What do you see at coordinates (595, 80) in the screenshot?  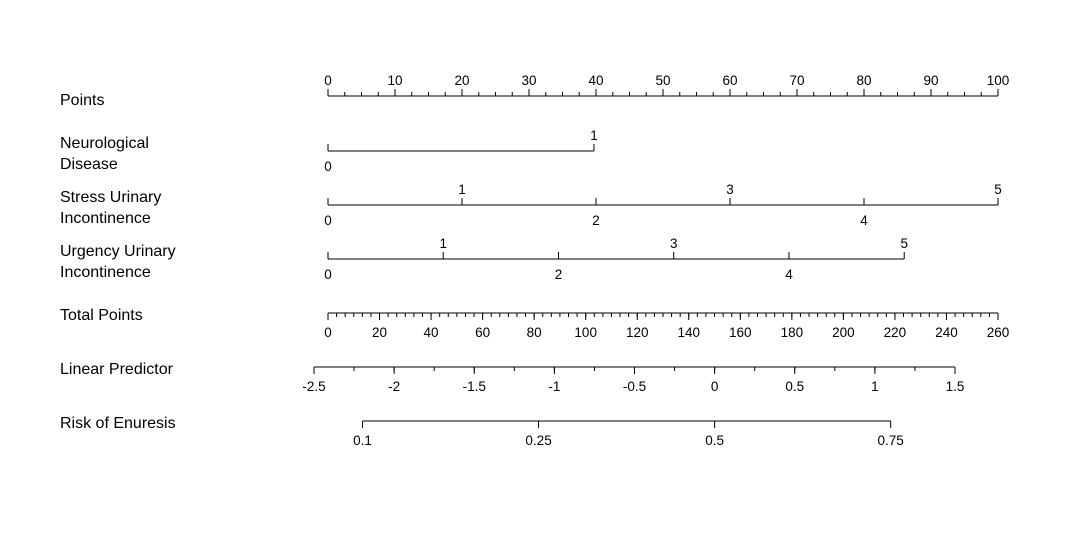 I see `points-tick-label: 40` at bounding box center [595, 80].